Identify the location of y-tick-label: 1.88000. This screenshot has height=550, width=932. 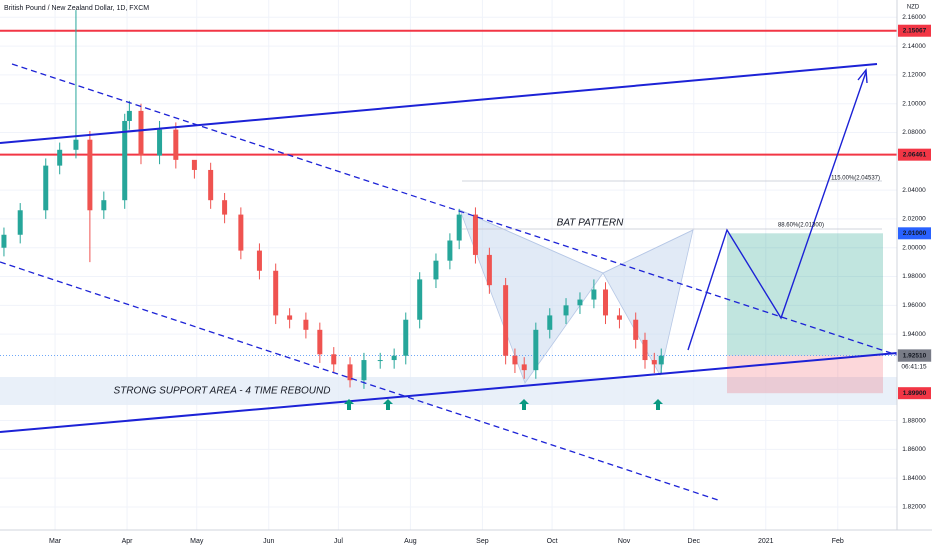
(914, 420).